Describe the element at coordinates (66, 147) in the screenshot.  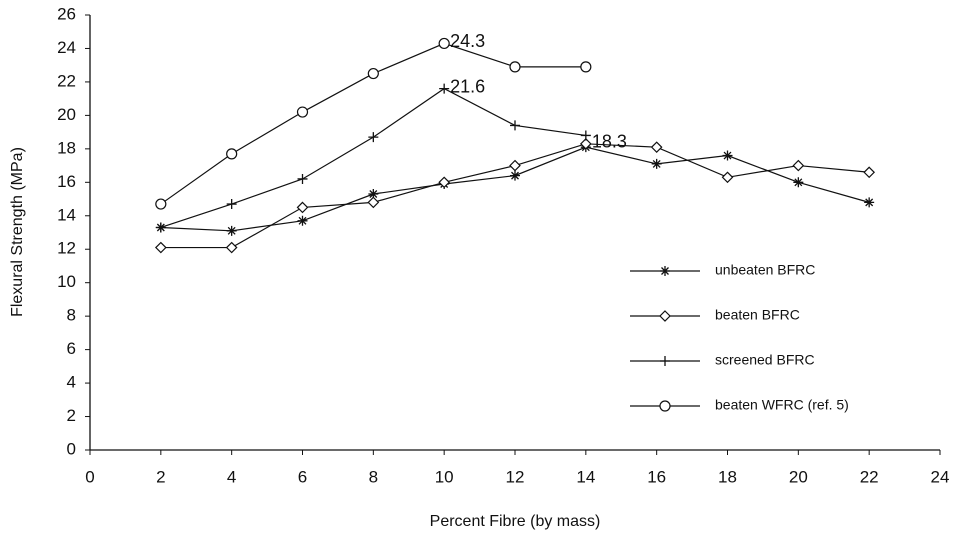
I see `y-tick-label: 18` at that location.